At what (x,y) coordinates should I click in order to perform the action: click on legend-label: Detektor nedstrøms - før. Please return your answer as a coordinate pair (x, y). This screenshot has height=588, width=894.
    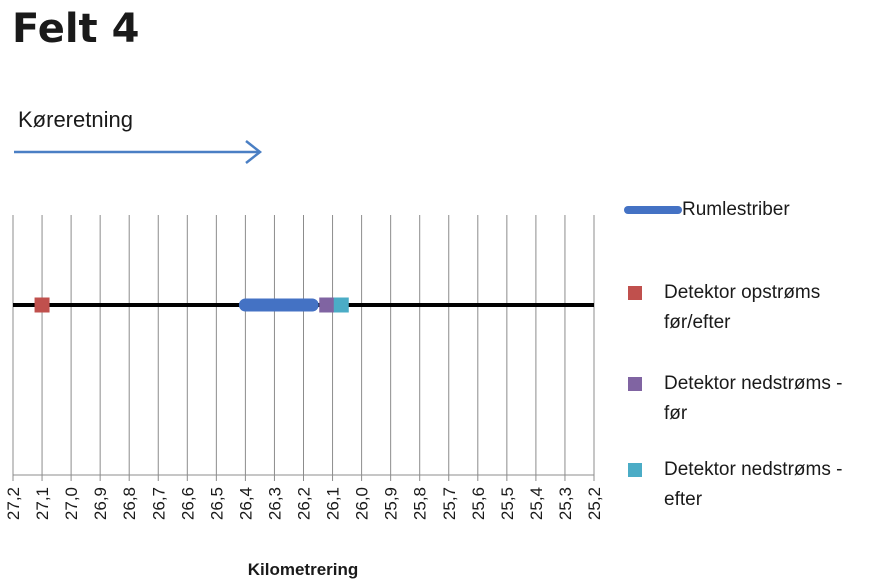
    Looking at the image, I should click on (753, 398).